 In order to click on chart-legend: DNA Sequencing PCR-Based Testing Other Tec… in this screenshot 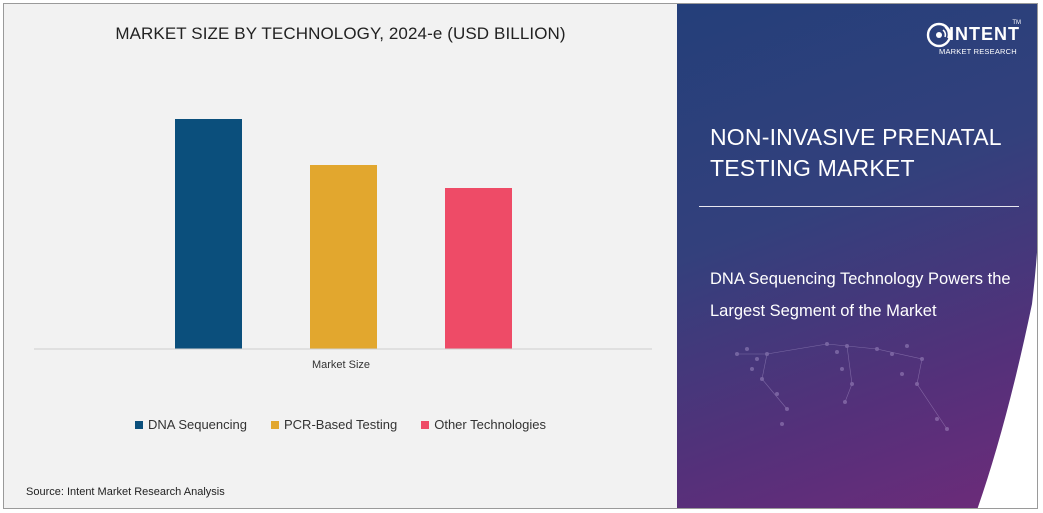, I will do `click(340, 424)`.